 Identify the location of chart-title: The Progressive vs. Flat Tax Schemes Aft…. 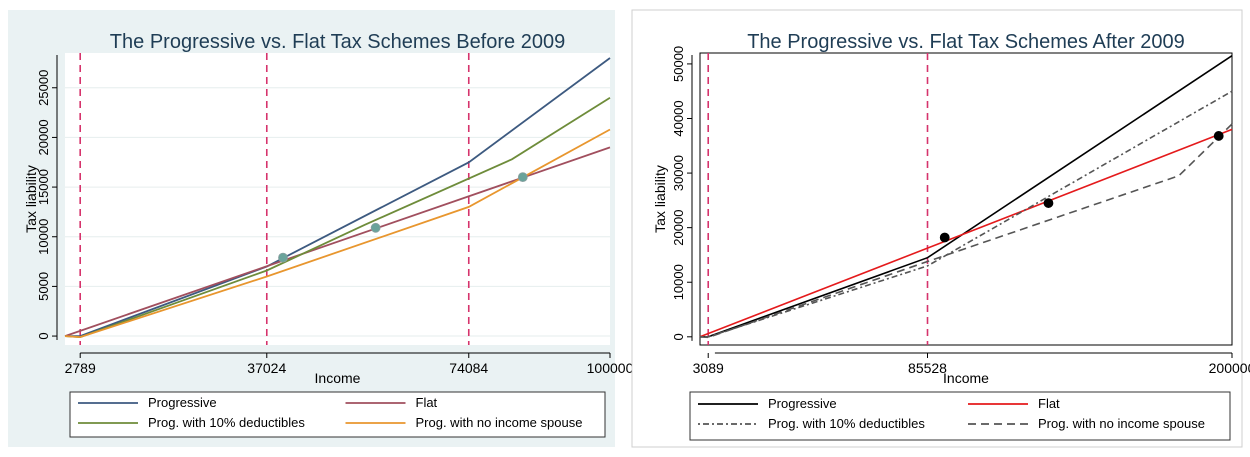
(966, 42).